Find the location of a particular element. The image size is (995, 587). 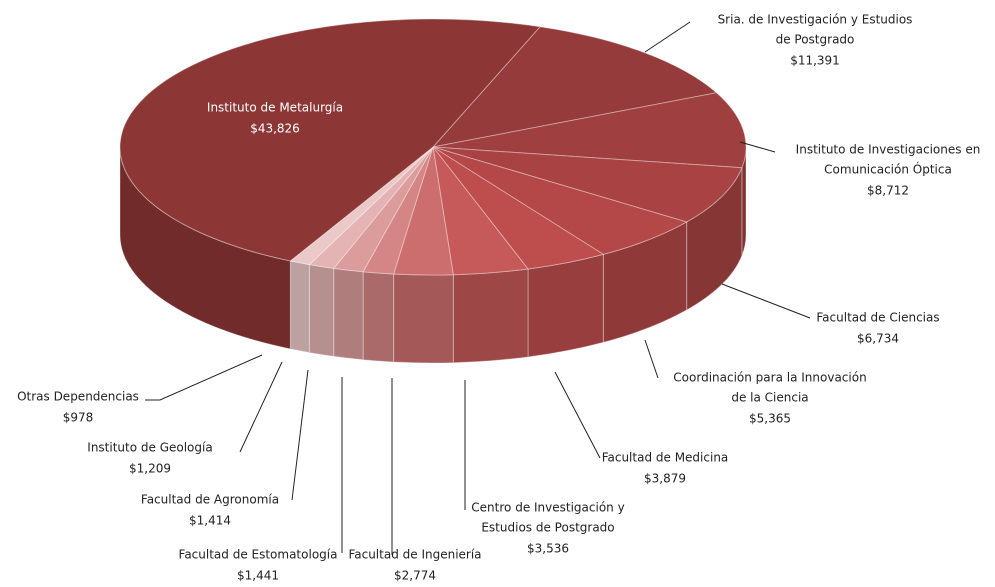

value-label: $11,391 is located at coordinates (815, 61).